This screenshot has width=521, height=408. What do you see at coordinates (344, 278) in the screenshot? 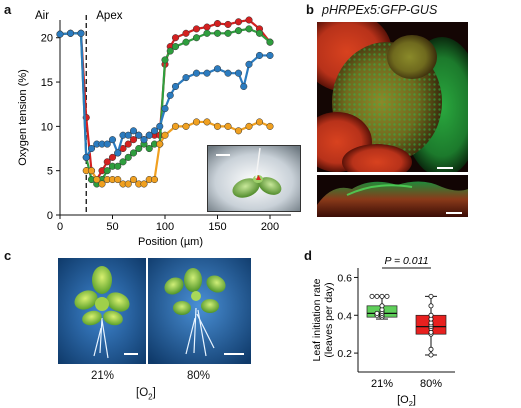
I see `y-tick-label: 0.6` at bounding box center [344, 278].